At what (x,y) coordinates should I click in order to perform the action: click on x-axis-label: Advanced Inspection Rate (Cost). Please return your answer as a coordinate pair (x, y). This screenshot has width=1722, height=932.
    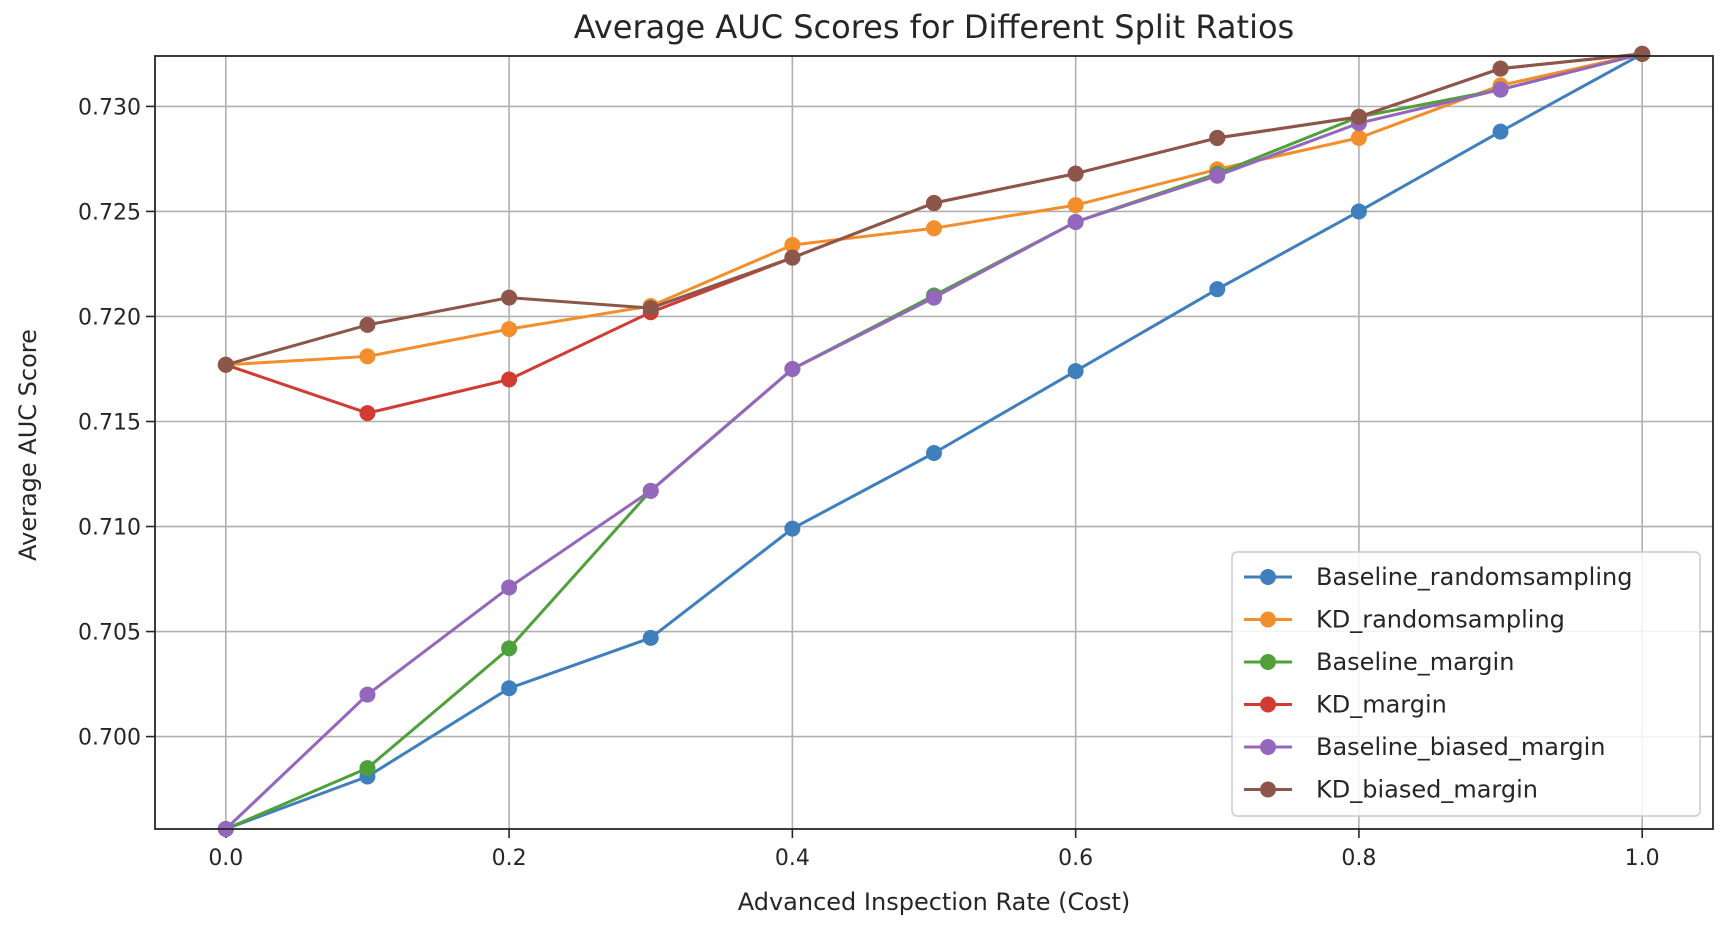
    Looking at the image, I should click on (934, 902).